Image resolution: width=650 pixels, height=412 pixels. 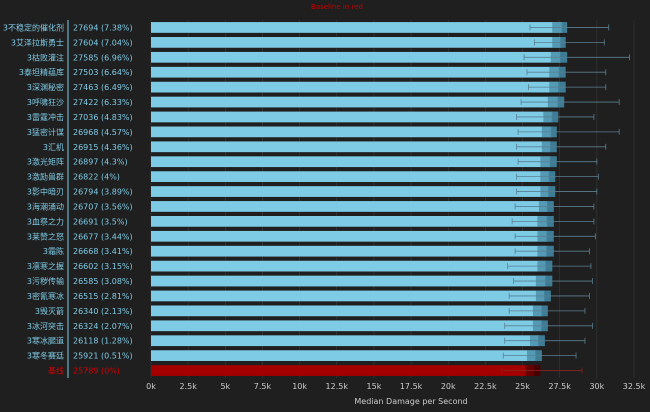 What do you see at coordinates (45, 356) in the screenshot?
I see `bar-category-label: 3寒冬赛廷` at bounding box center [45, 356].